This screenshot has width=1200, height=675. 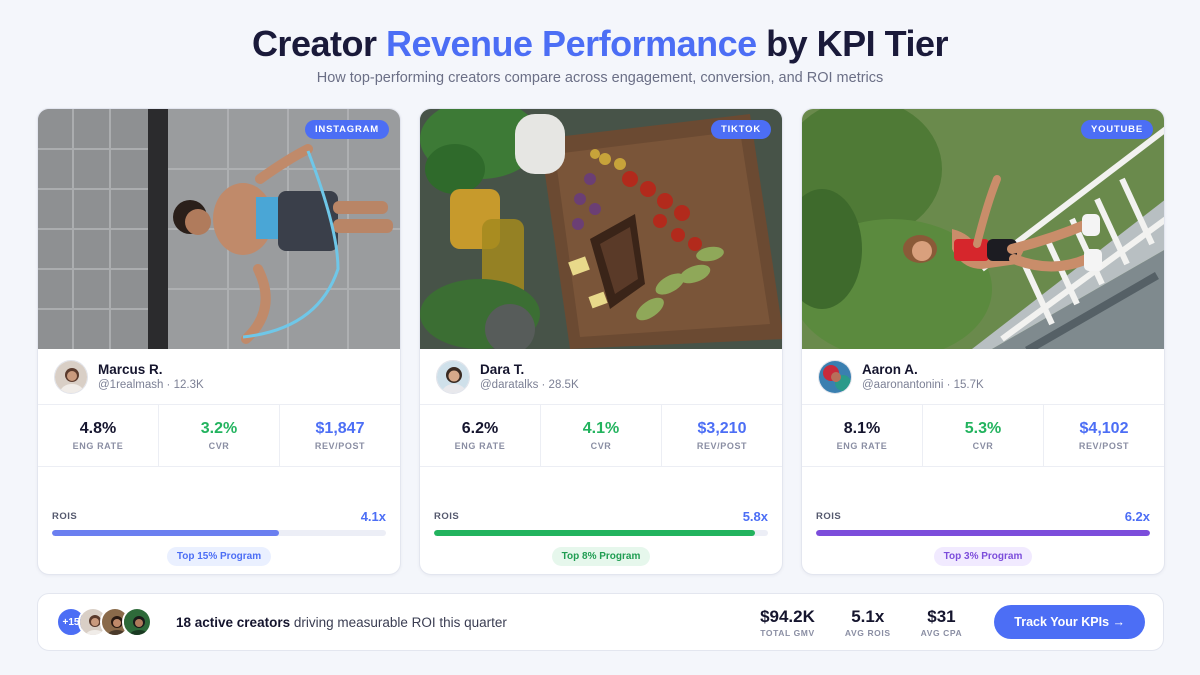 I want to click on creator-avatar-stack: +15, so click(x=104, y=622).